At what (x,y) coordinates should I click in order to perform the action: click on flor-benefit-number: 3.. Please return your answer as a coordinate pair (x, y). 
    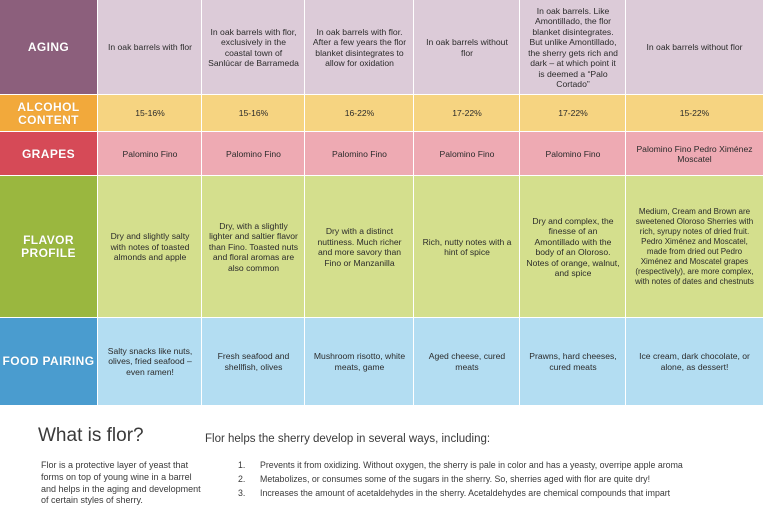
    Looking at the image, I should click on (242, 492).